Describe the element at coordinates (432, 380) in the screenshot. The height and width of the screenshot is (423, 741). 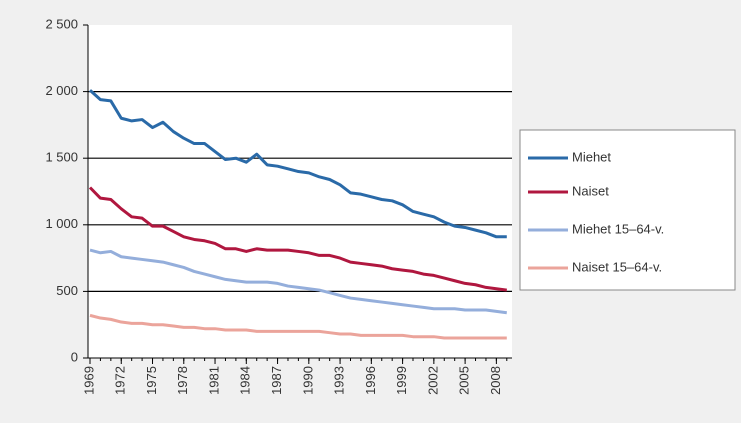
I see `x-tick-label: 2002` at that location.